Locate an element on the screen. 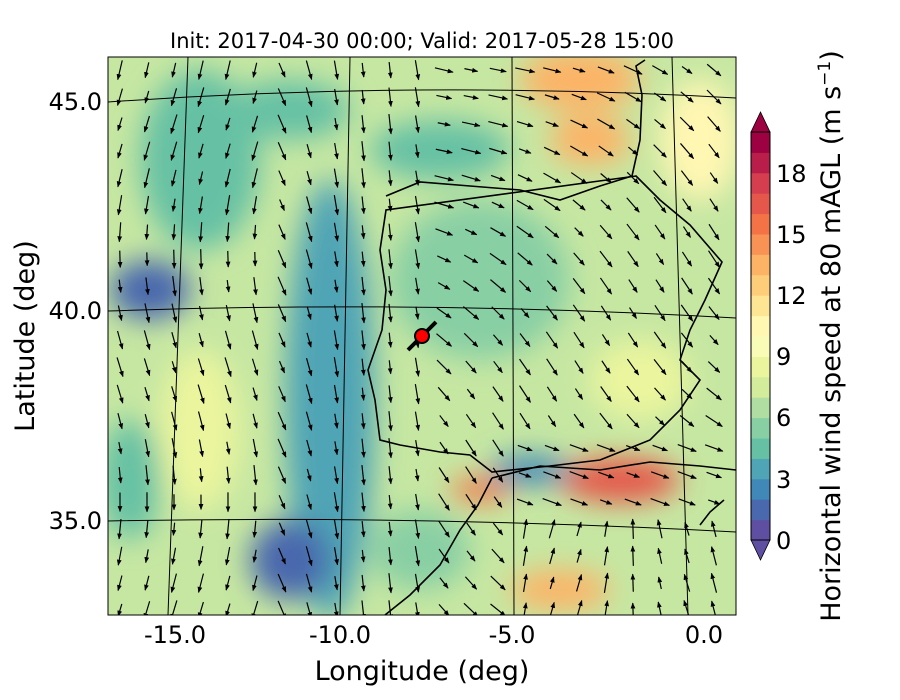  y-tick: 35.0 is located at coordinates (75, 521).